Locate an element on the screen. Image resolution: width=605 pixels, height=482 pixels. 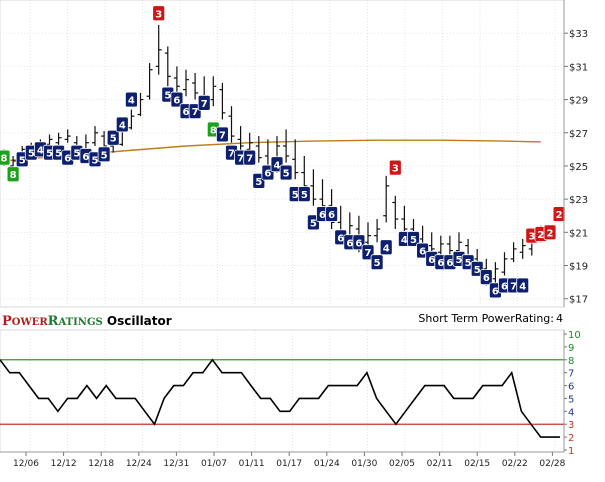
rating-badge: 2 is located at coordinates (559, 214).